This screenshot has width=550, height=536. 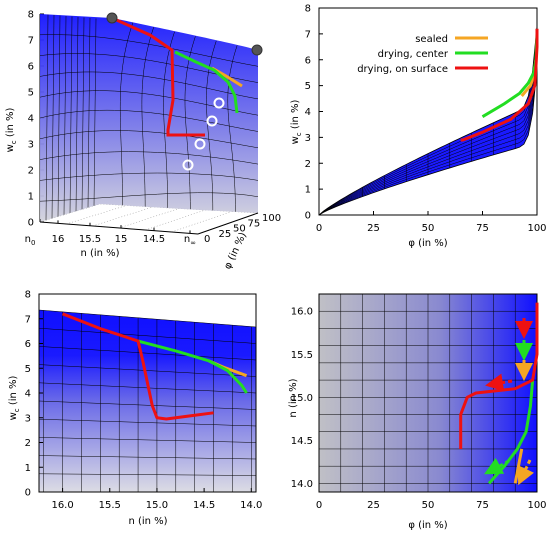 What do you see at coordinates (228, 223) in the screenshot?
I see `phi-axis` at bounding box center [228, 223].